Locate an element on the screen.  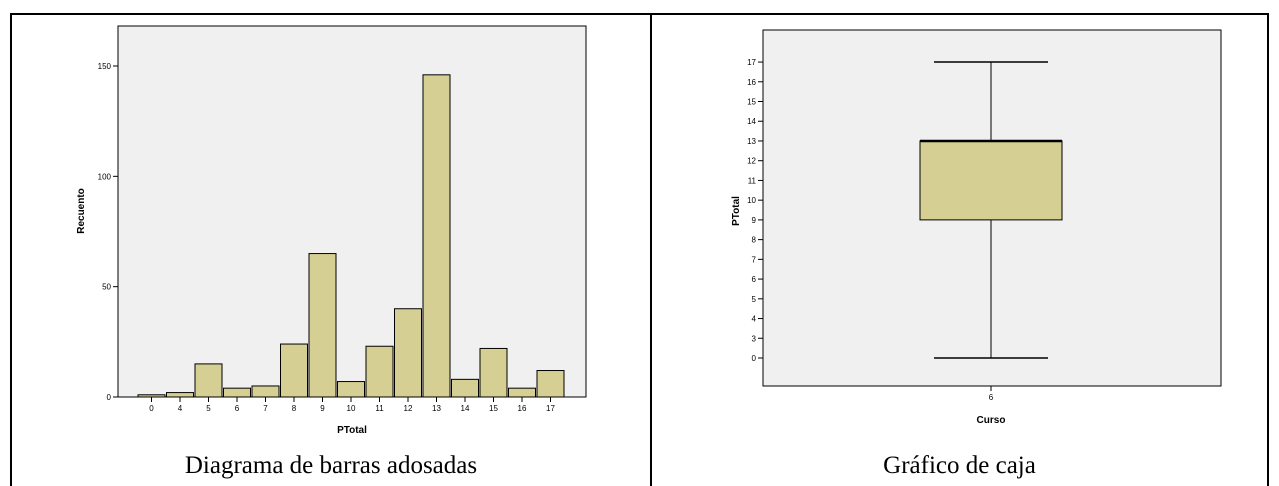
bar-y-tick-label: 0 is located at coordinates (109, 397).